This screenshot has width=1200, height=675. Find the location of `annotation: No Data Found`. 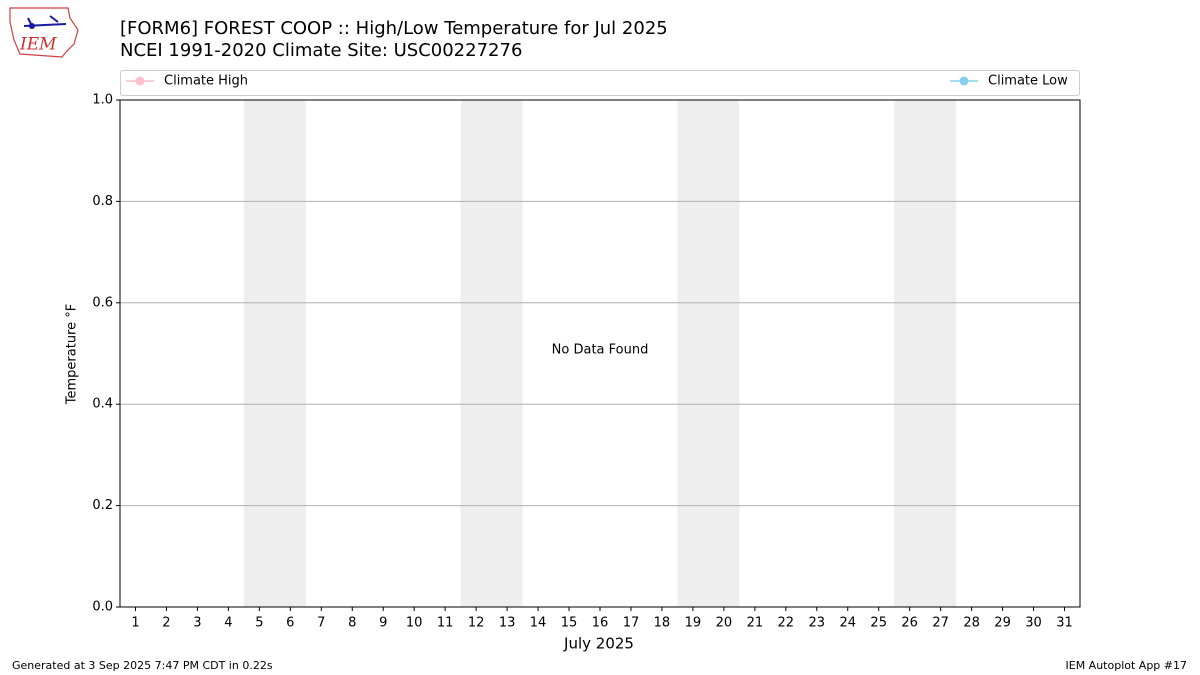

annotation: No Data Found is located at coordinates (600, 350).